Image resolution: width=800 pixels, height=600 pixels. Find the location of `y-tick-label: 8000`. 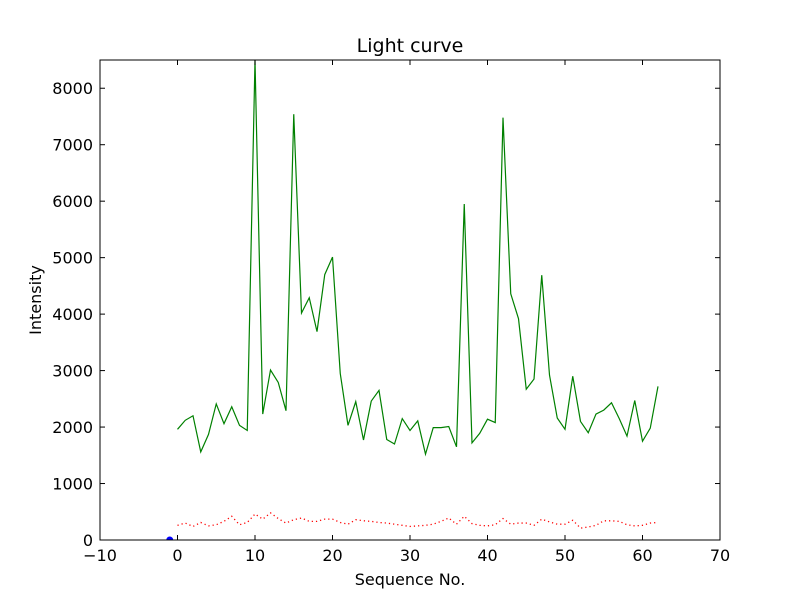

y-tick-label: 8000 is located at coordinates (72, 88).